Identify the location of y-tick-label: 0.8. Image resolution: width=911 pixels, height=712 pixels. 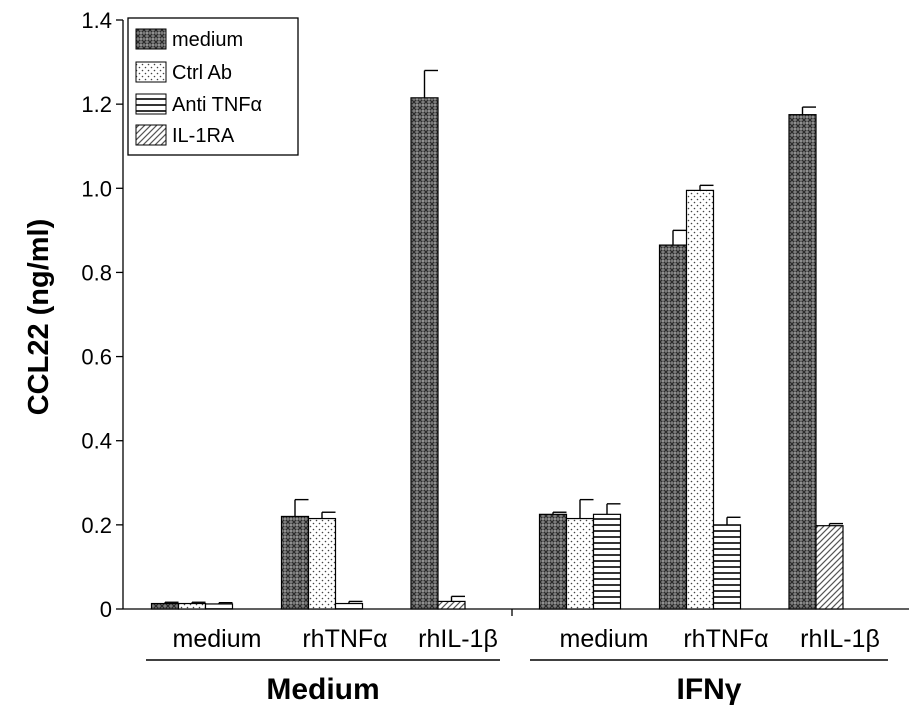
(96, 272).